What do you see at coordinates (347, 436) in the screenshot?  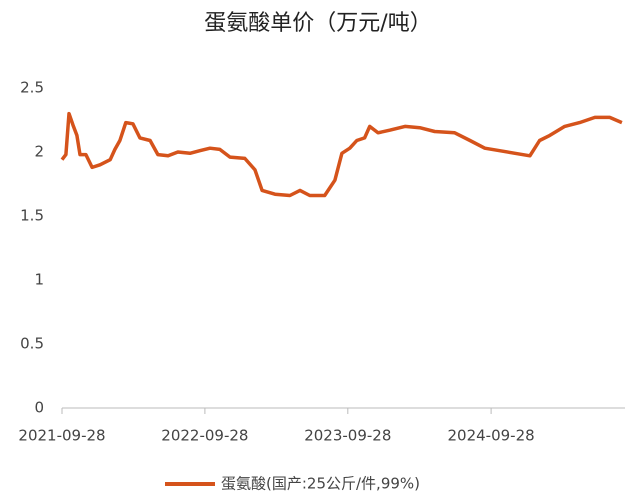 I see `x-tick-label: 2023-09-28` at bounding box center [347, 436].